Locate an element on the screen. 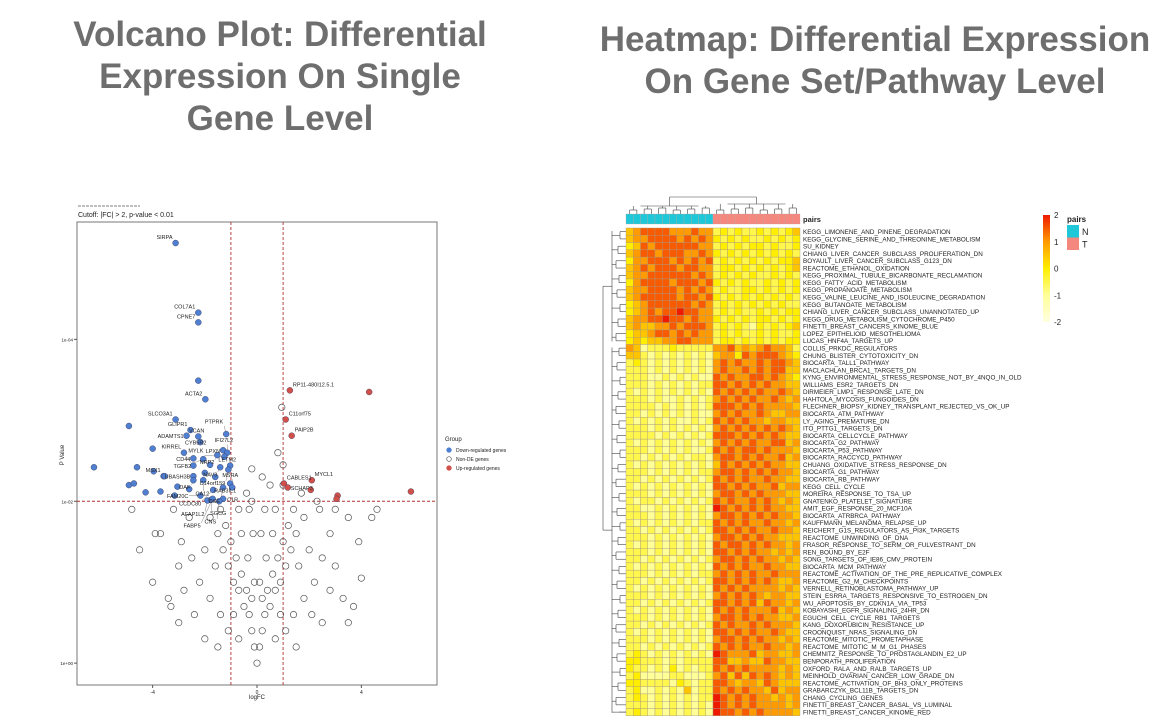 Image resolution: width=1174 pixels, height=727 pixels. gene-label: SGCG is located at coordinates (218, 514).